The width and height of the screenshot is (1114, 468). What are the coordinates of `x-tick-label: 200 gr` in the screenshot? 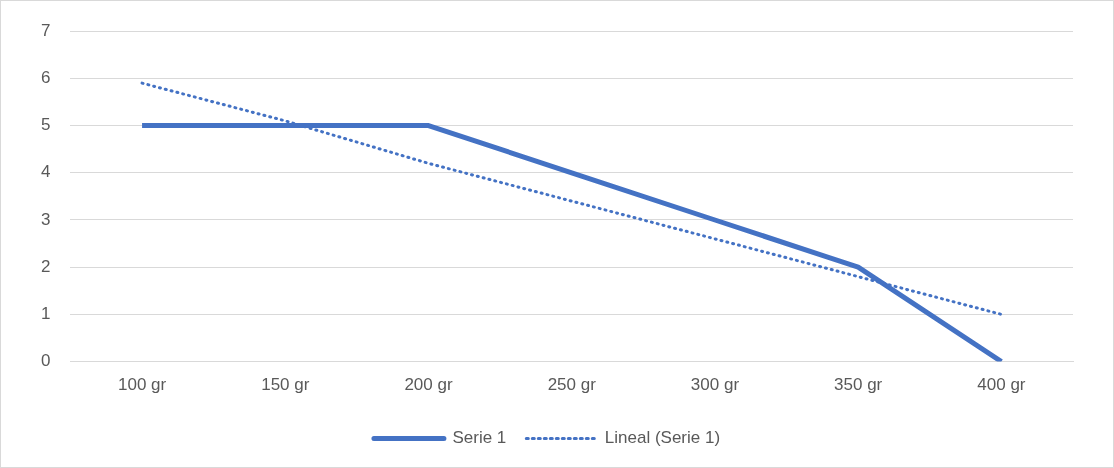 It's located at (428, 385).